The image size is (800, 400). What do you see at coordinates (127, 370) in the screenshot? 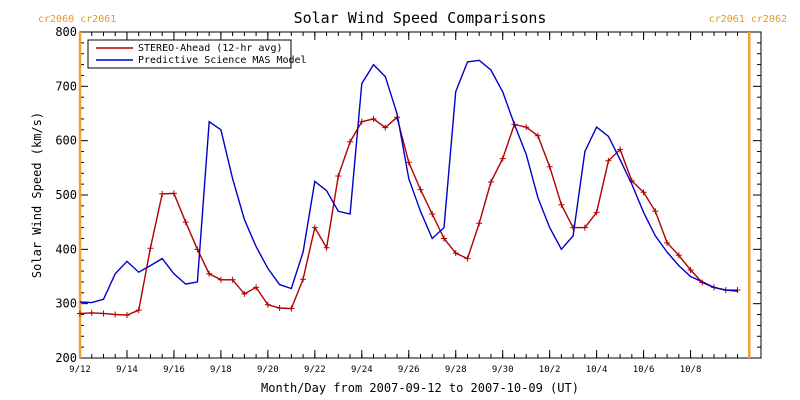
I see `x-tick-label: 9/14` at bounding box center [127, 370].